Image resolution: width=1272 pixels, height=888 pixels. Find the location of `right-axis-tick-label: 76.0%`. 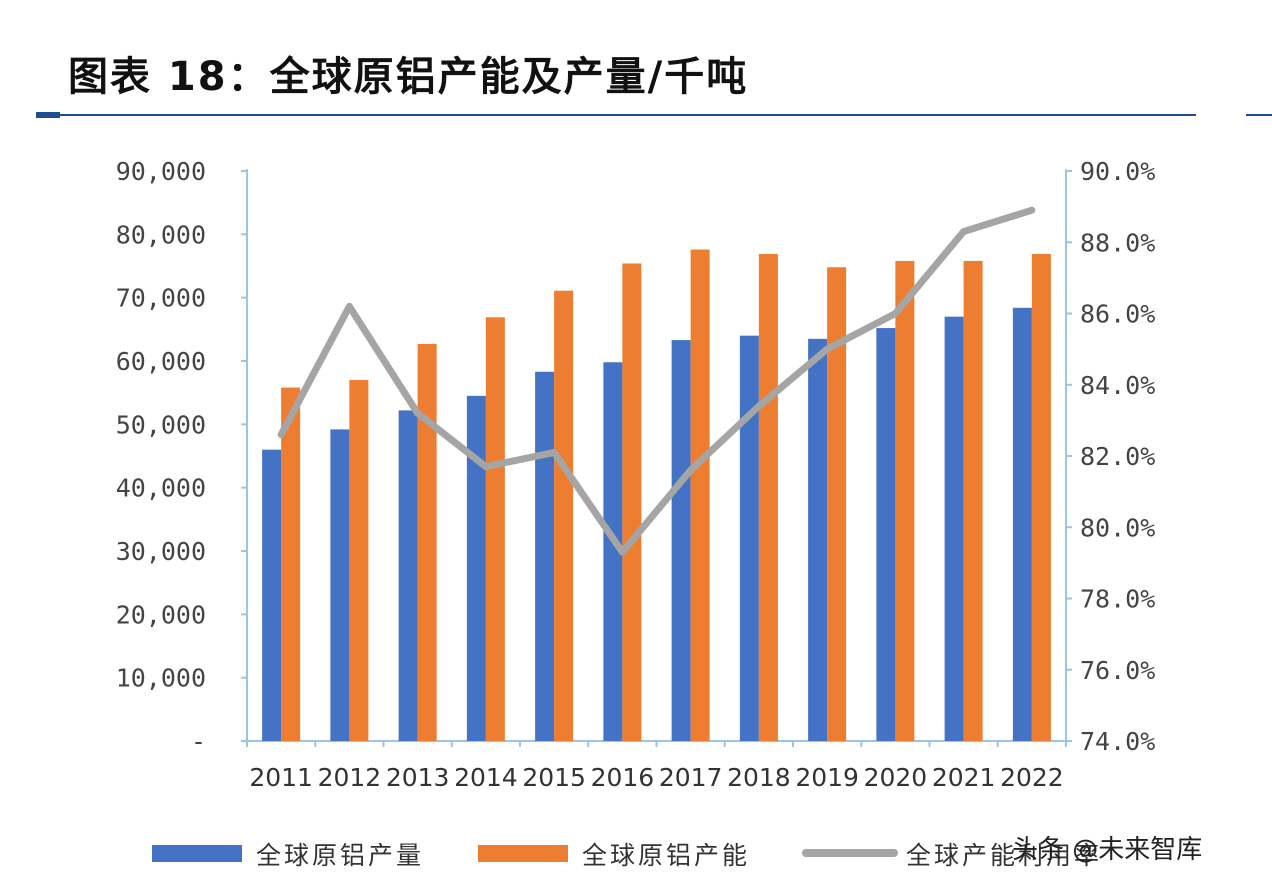

right-axis-tick-label: 76.0% is located at coordinates (1117, 670).